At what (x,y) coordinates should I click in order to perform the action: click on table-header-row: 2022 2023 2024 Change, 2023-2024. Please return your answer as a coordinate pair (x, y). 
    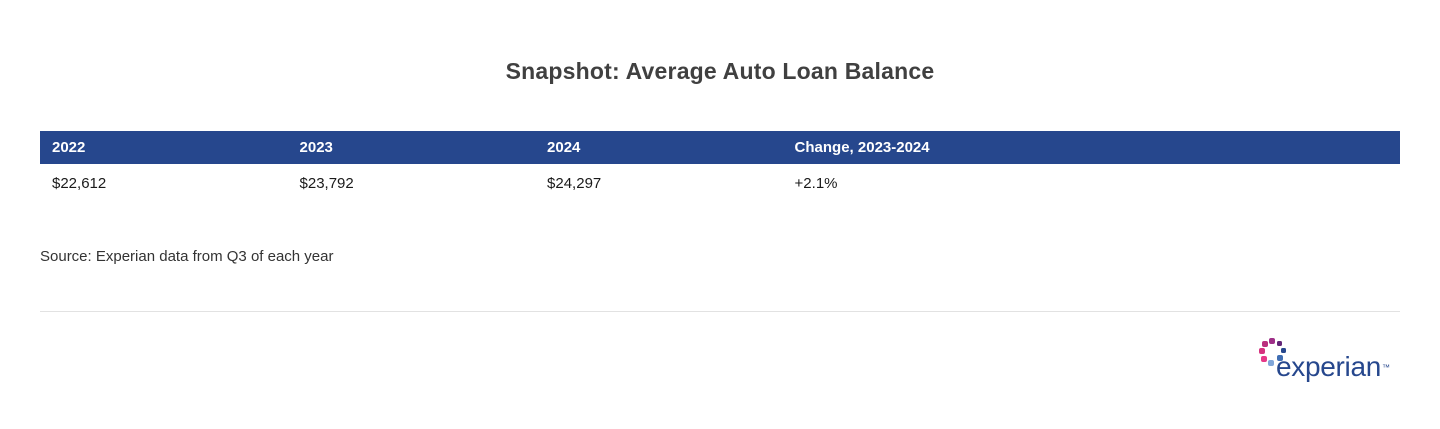
    Looking at the image, I should click on (720, 147).